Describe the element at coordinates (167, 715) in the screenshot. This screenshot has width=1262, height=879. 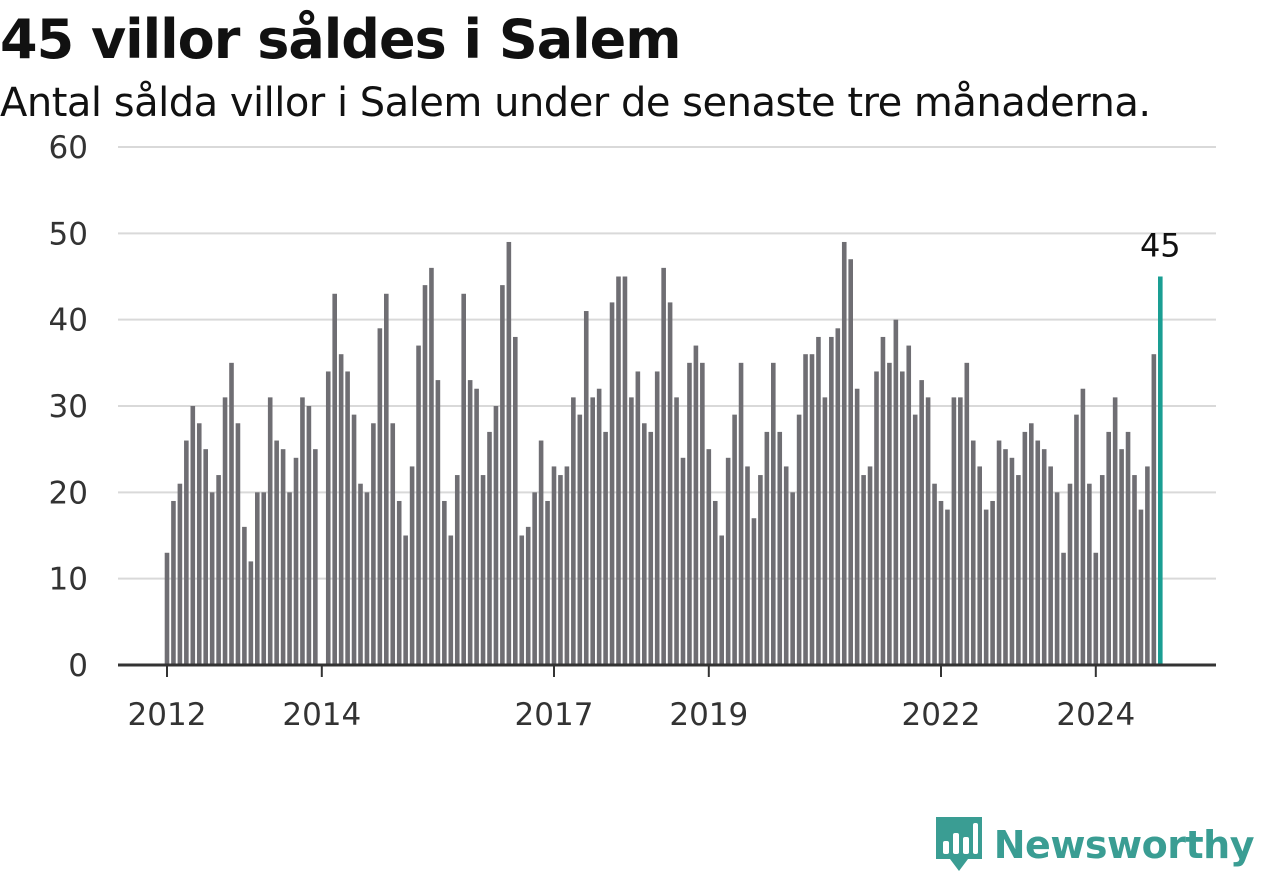
I see `x-tick-label: 2012` at that location.